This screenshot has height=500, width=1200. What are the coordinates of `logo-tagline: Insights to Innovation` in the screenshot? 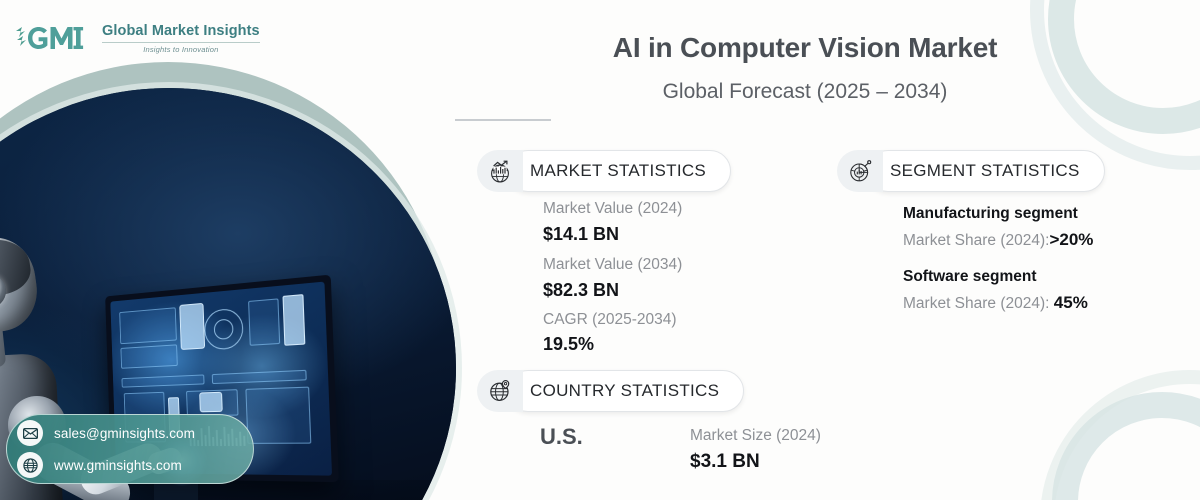 It's located at (181, 50).